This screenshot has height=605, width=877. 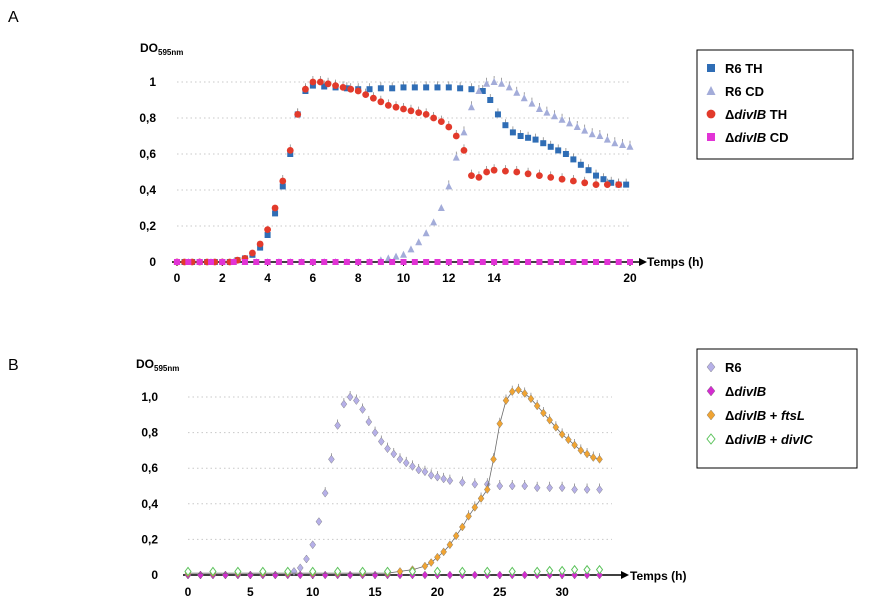 What do you see at coordinates (13, 365) in the screenshot?
I see `panel-letter: B` at bounding box center [13, 365].